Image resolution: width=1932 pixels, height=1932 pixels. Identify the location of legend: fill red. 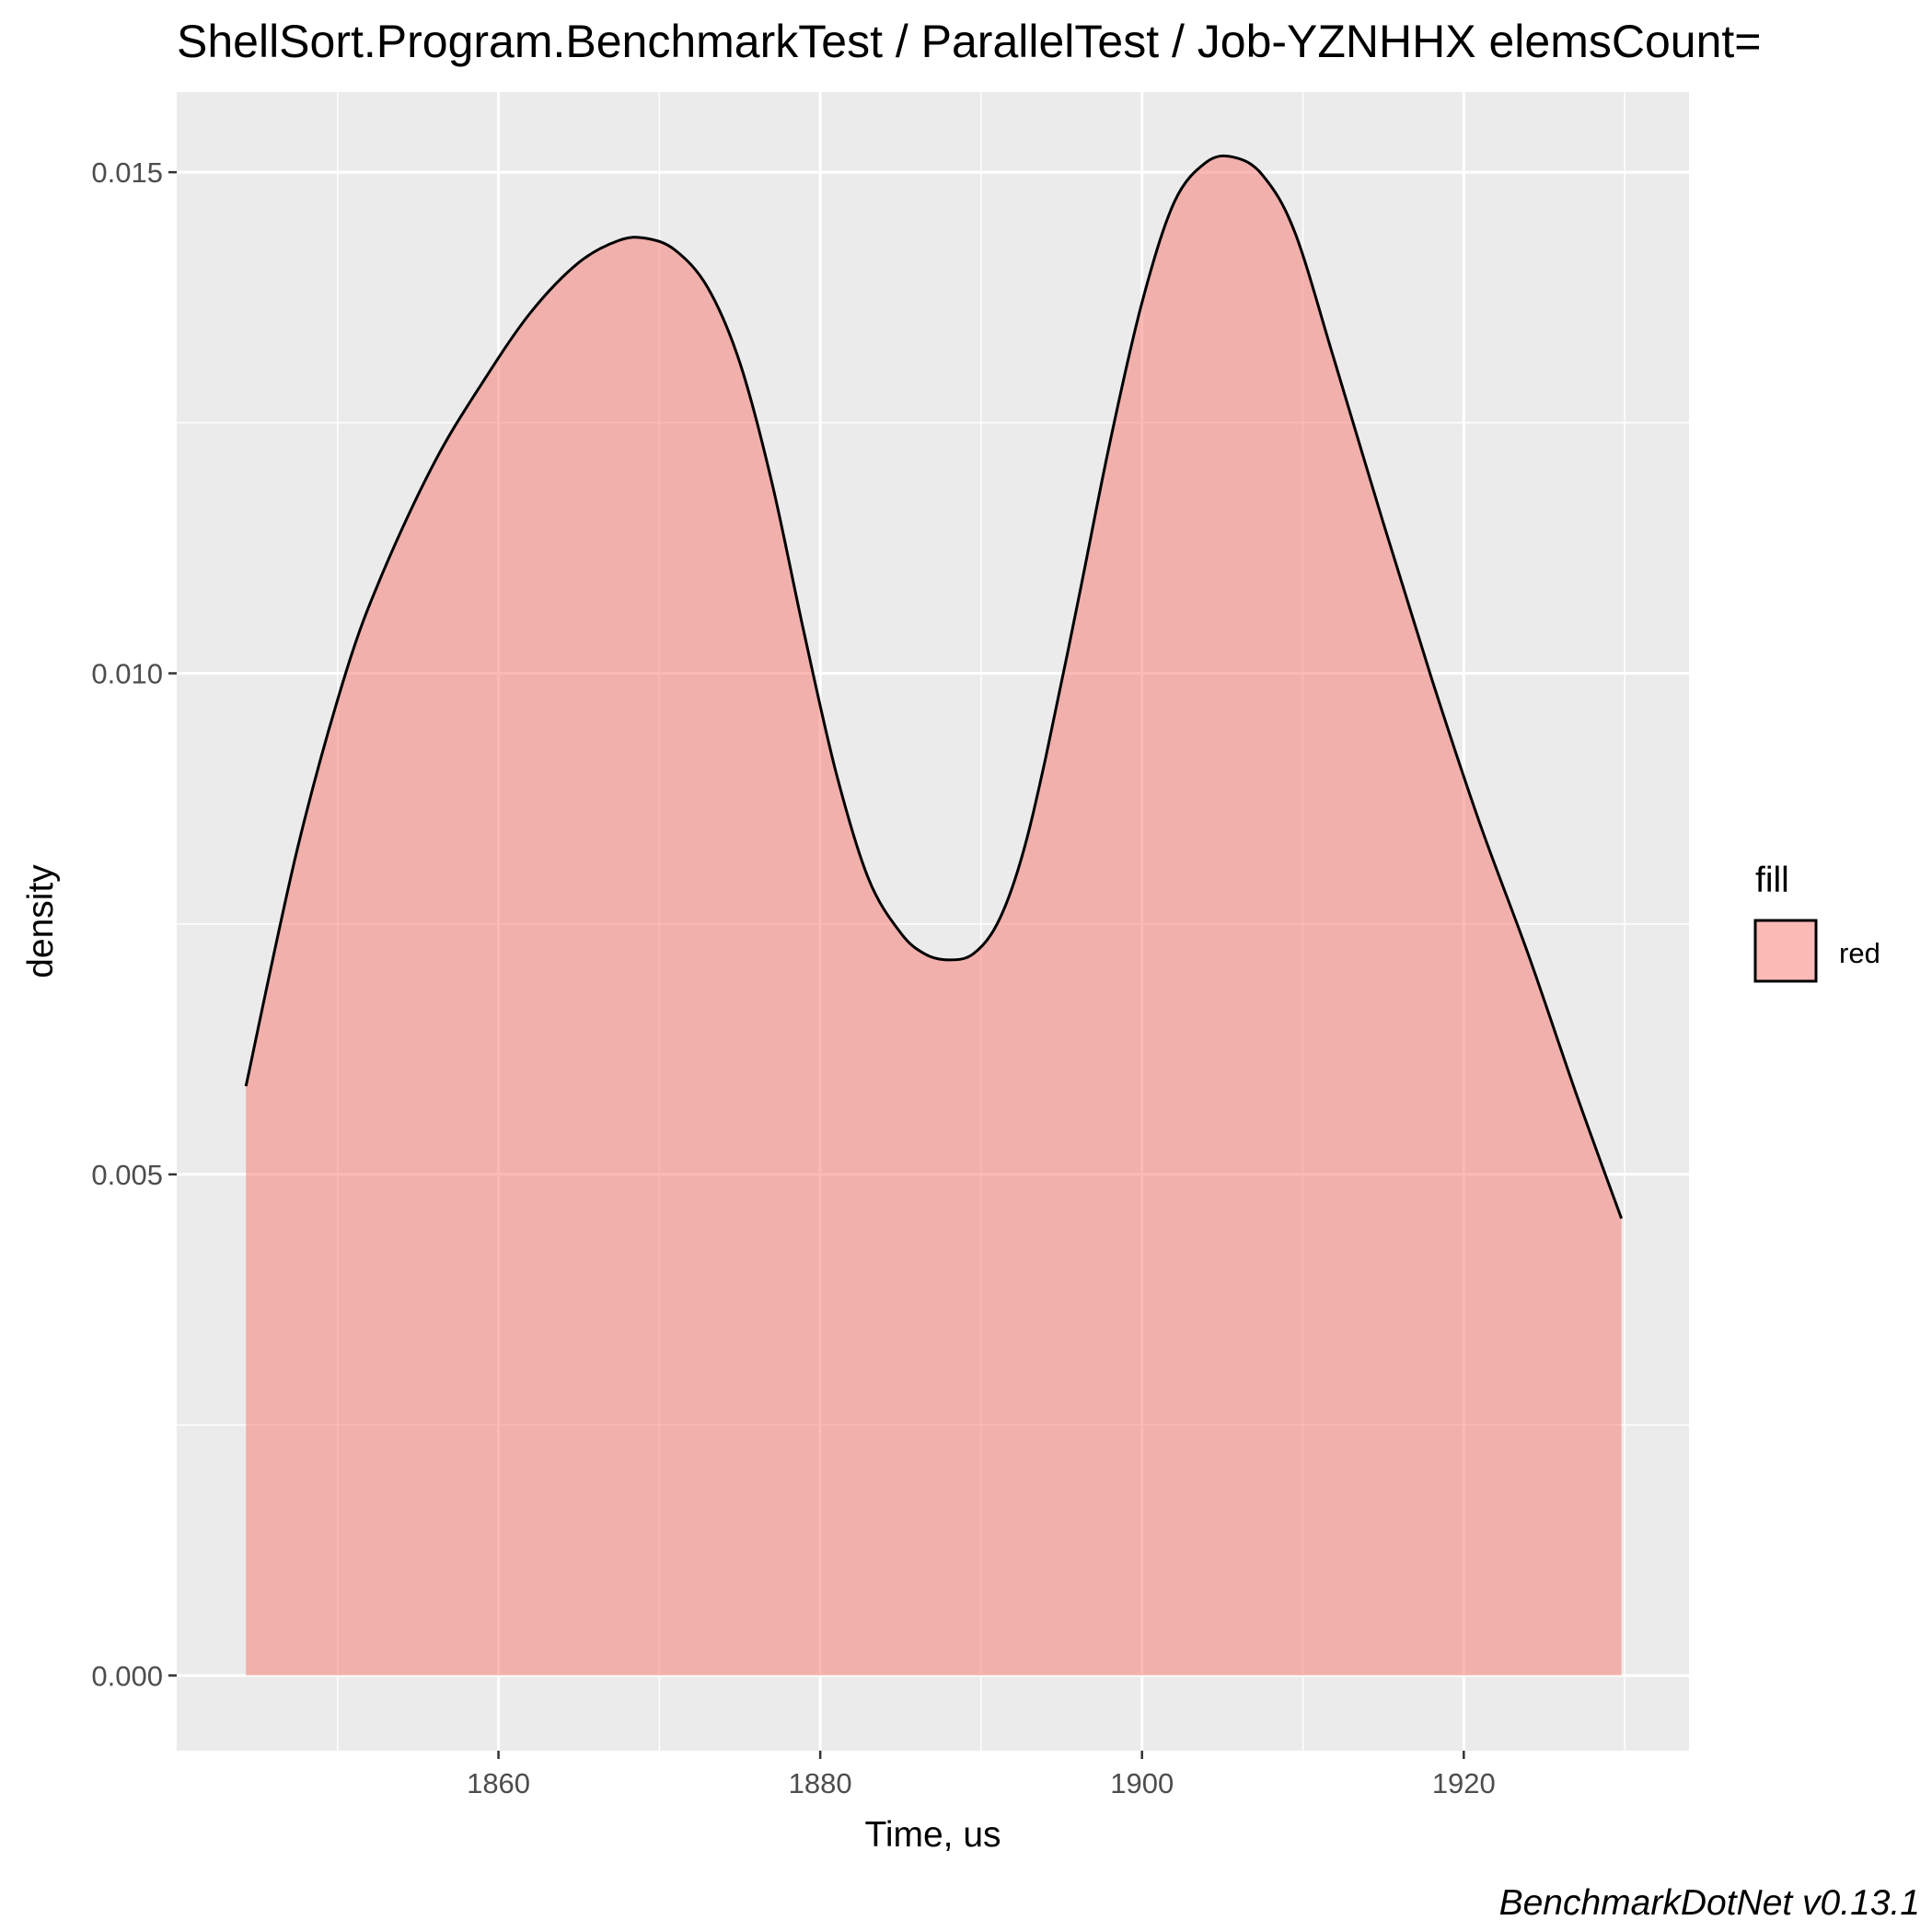
(1817, 922).